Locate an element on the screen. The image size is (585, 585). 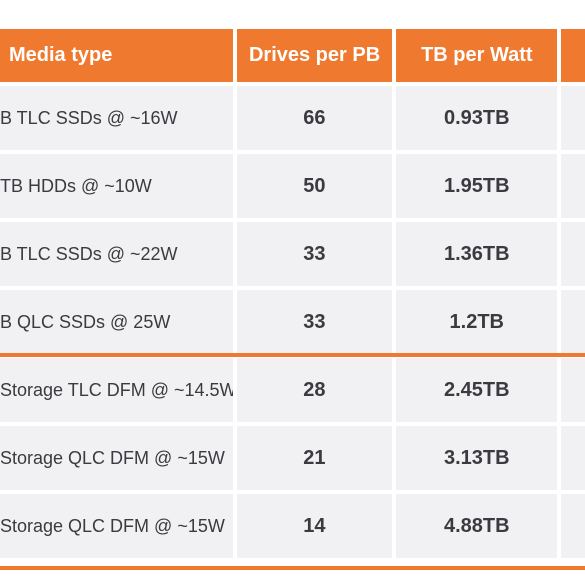
table-row: B QLC SSDs @ 25W 33 1.2TB is located at coordinates (292, 322).